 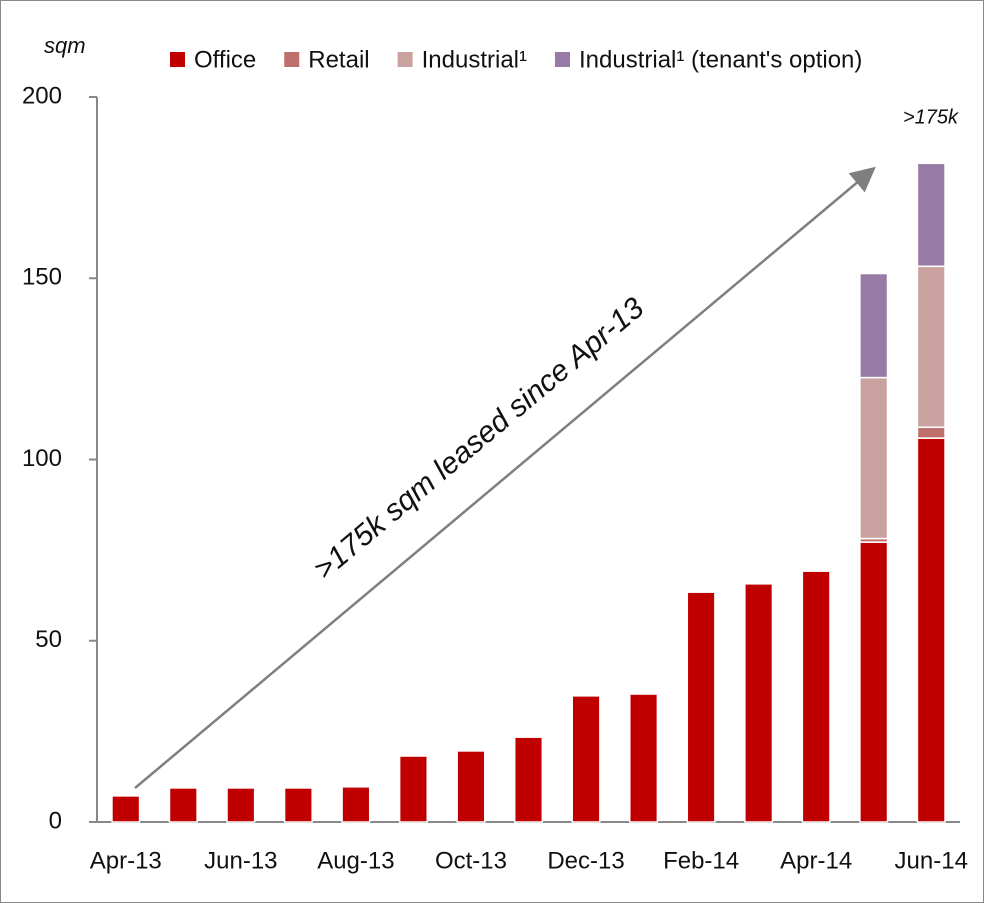 What do you see at coordinates (225, 59) in the screenshot?
I see `legend-label: Office` at bounding box center [225, 59].